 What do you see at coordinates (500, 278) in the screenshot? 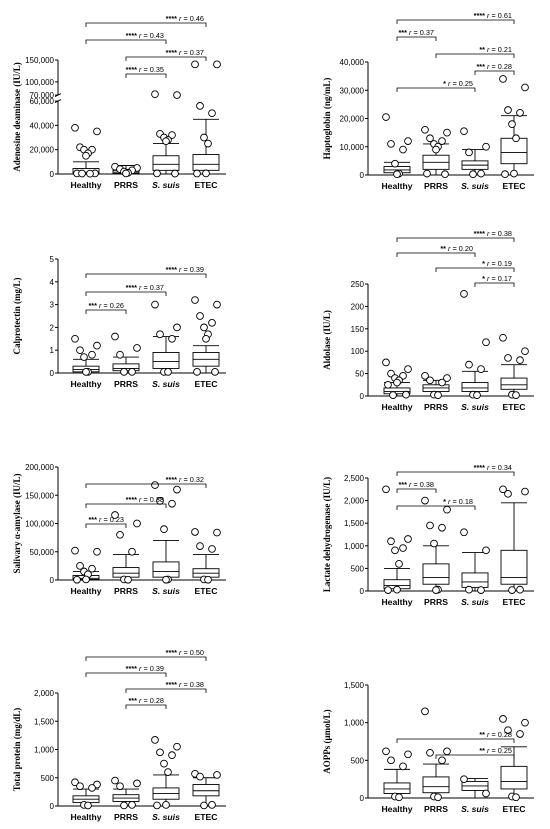
I see `effect-size-value: = 0.17` at bounding box center [500, 278].